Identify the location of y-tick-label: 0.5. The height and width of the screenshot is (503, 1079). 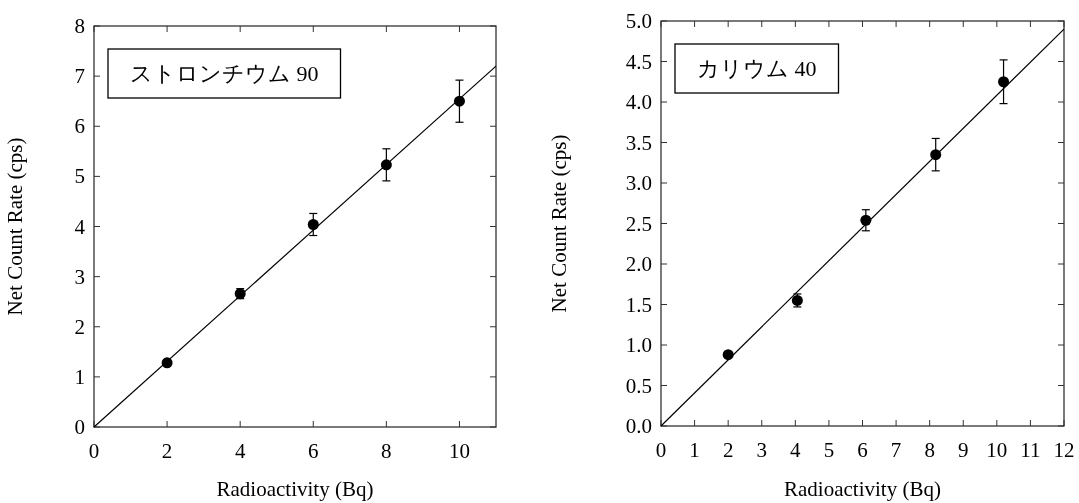
(638, 385).